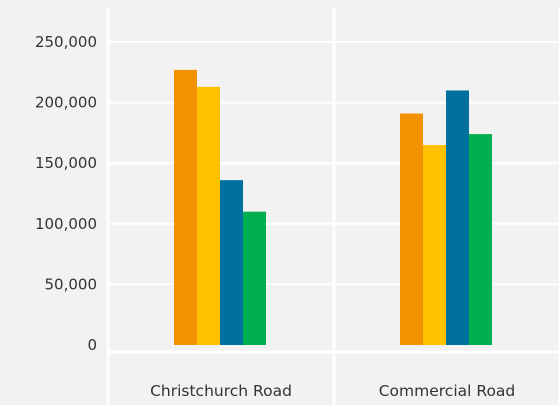  What do you see at coordinates (92, 345) in the screenshot?
I see `y-tick-label-0: 0` at bounding box center [92, 345].